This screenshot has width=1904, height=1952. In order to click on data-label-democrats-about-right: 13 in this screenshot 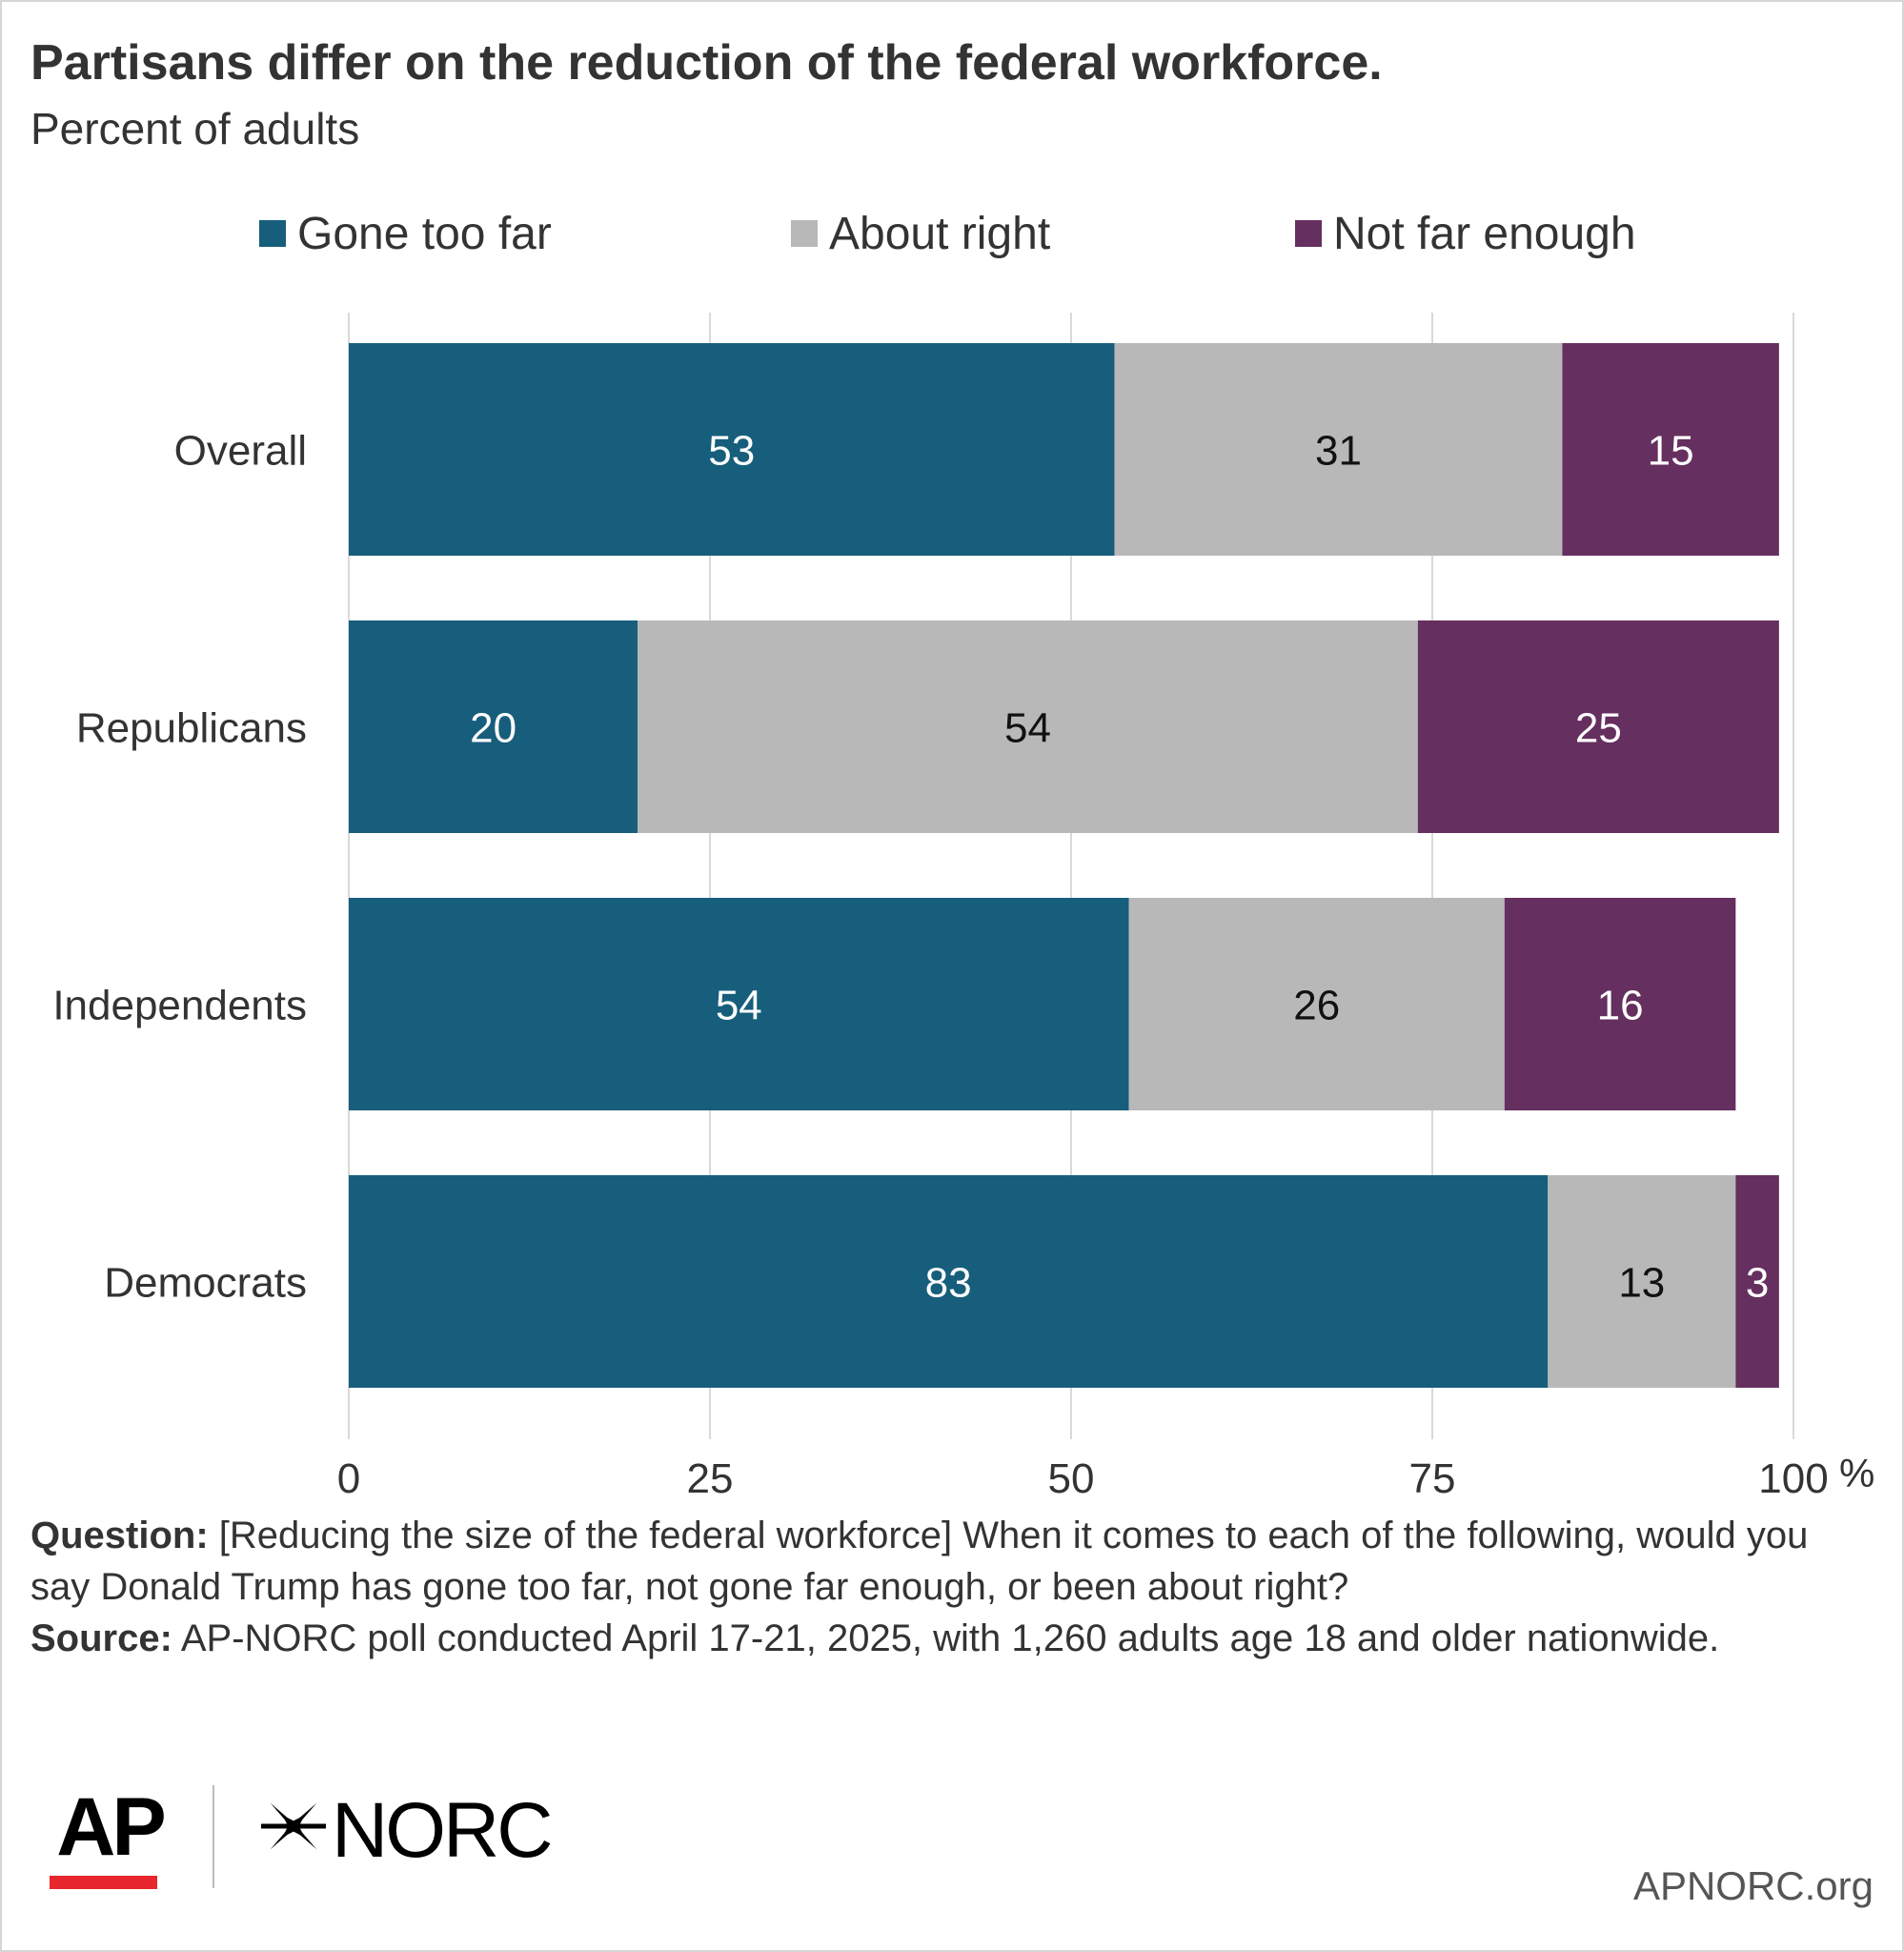, I will do `click(1641, 1284)`.